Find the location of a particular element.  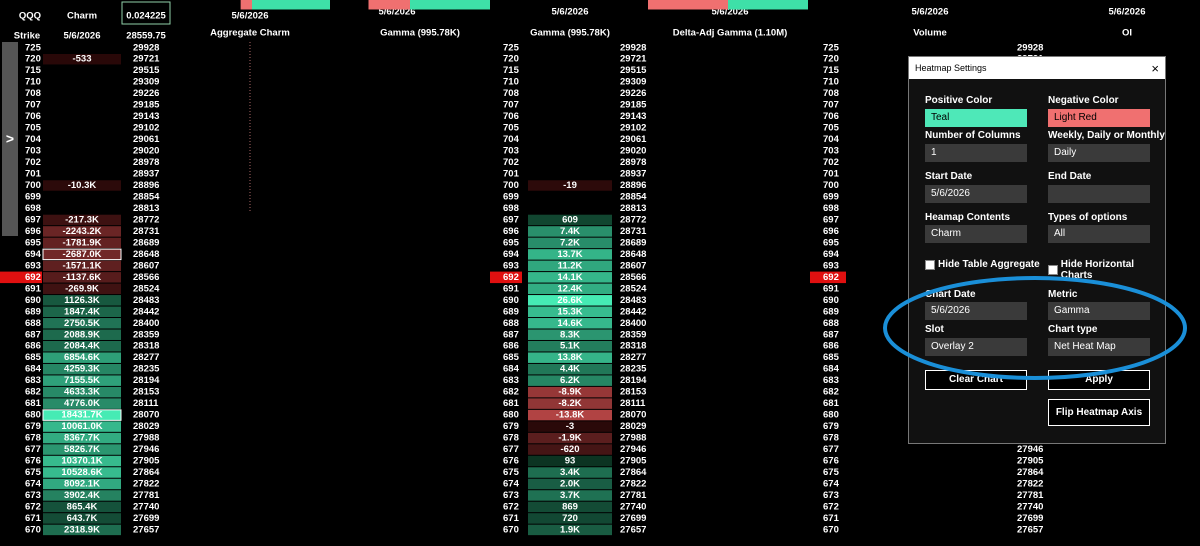

gamma-label: 11.2K is located at coordinates (570, 265).